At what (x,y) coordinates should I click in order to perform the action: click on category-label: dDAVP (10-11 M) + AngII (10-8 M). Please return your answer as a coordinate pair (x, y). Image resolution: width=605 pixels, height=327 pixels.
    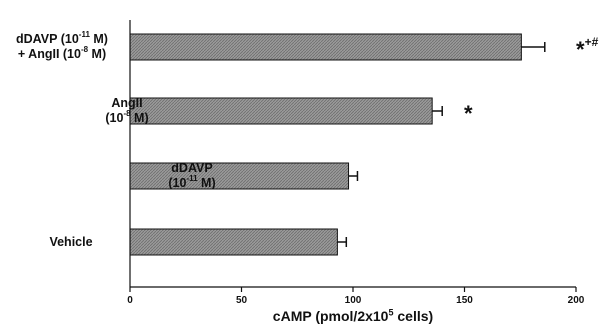
    Looking at the image, I should click on (62, 45).